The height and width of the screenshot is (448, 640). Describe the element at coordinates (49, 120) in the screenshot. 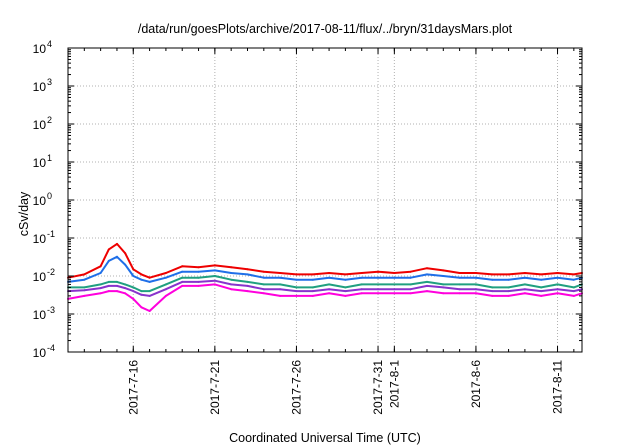

I see `y-tick-exp: 2` at that location.